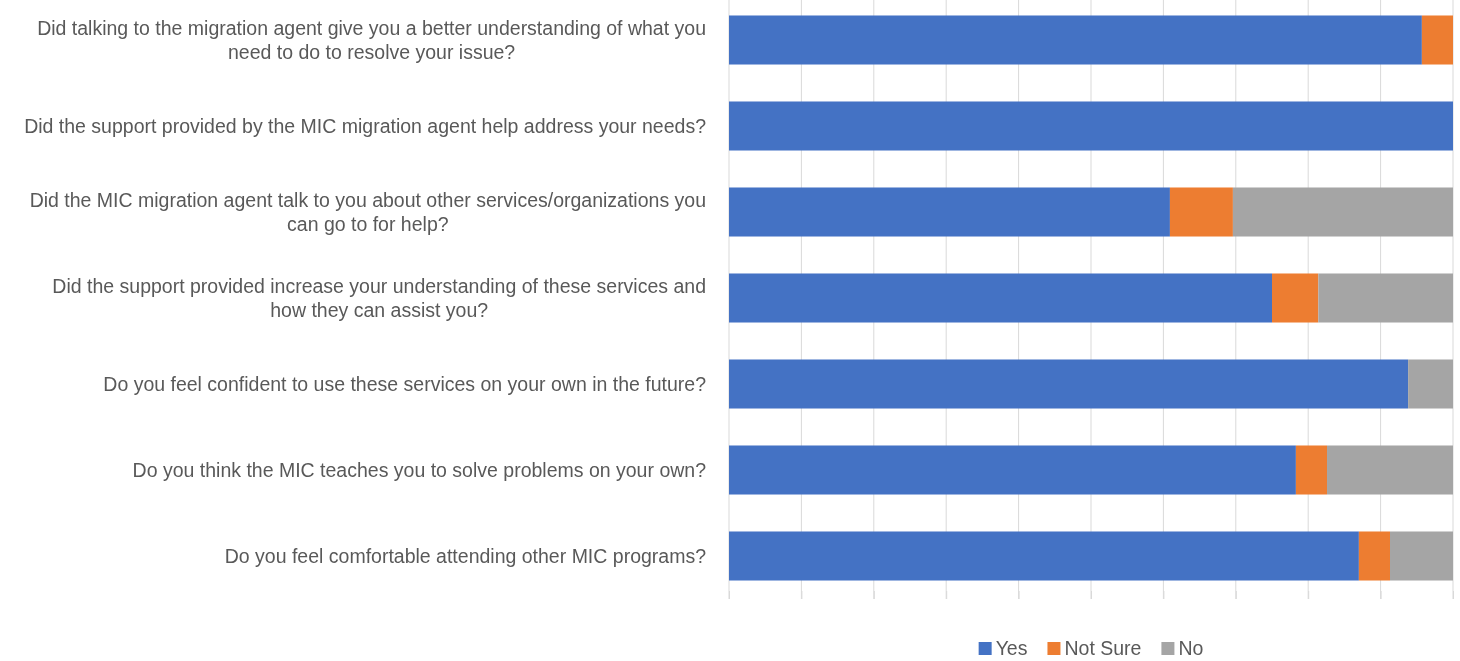  Describe the element at coordinates (367, 212) in the screenshot. I see `y-tick-label: Did the MIC migration agent talk to you about other services/organizations you can go to for help?` at that location.